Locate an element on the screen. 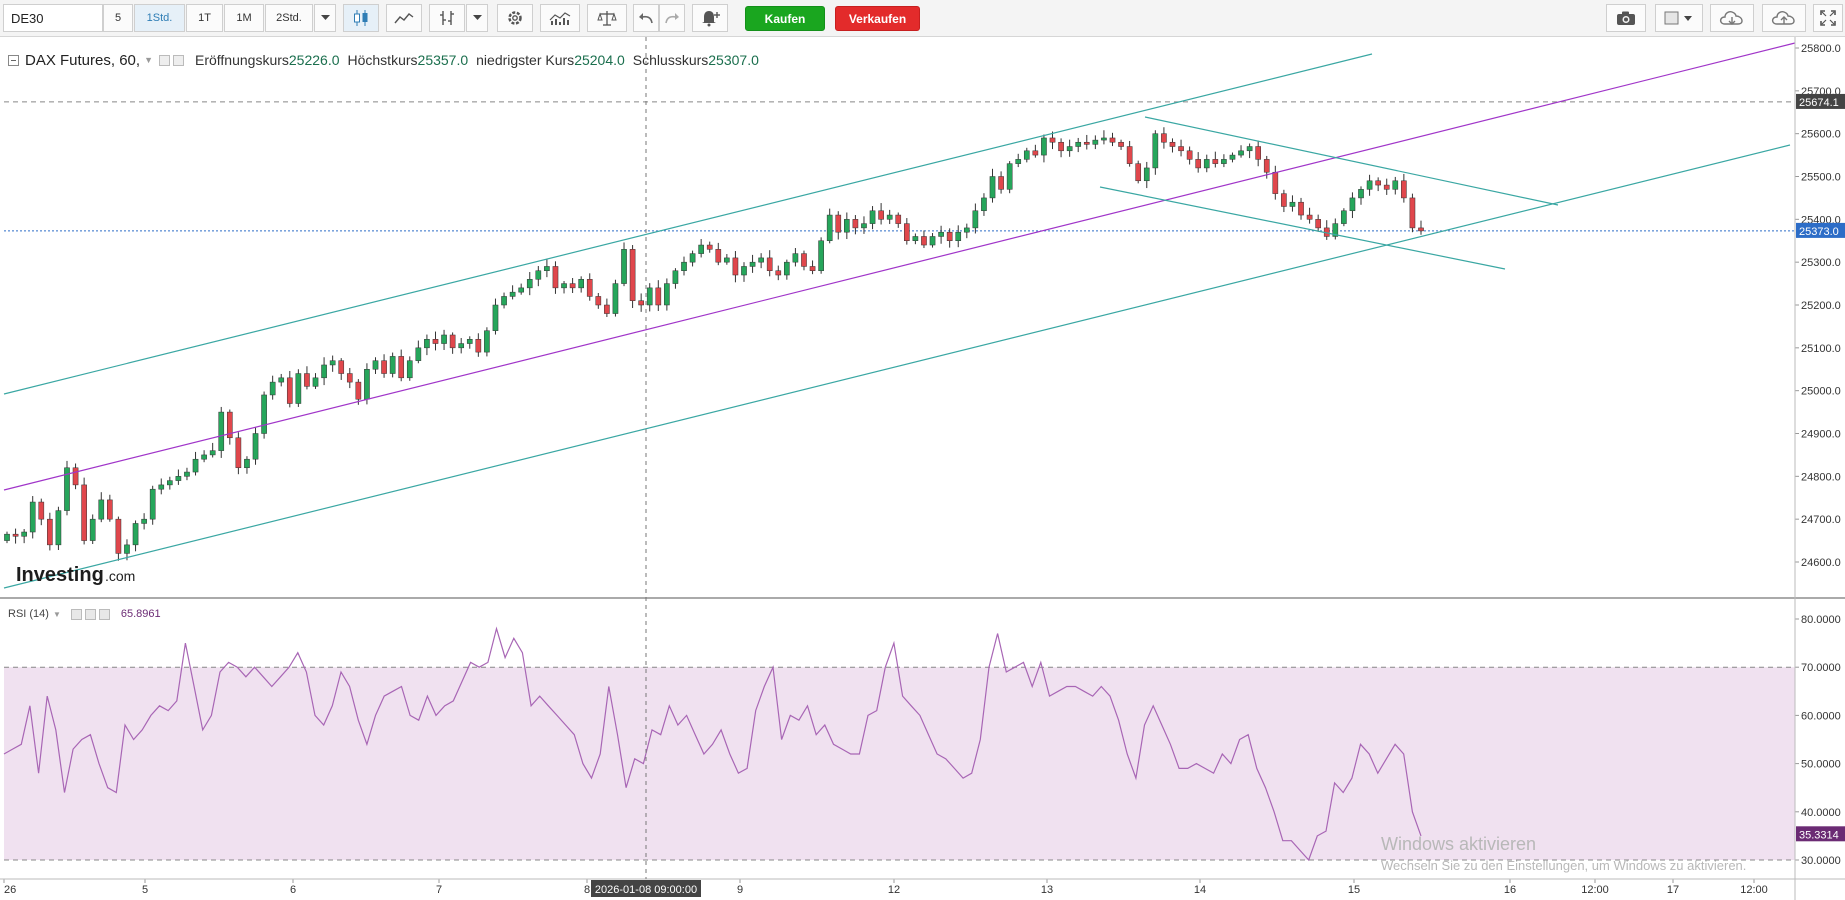 This screenshot has width=1845, height=900. falling-channel-lower-line is located at coordinates (1302, 228).